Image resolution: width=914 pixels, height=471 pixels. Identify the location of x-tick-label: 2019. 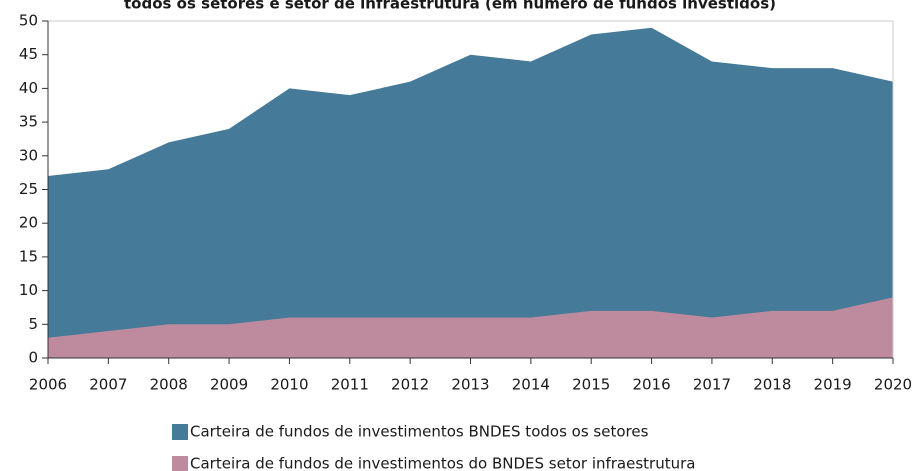
(833, 385).